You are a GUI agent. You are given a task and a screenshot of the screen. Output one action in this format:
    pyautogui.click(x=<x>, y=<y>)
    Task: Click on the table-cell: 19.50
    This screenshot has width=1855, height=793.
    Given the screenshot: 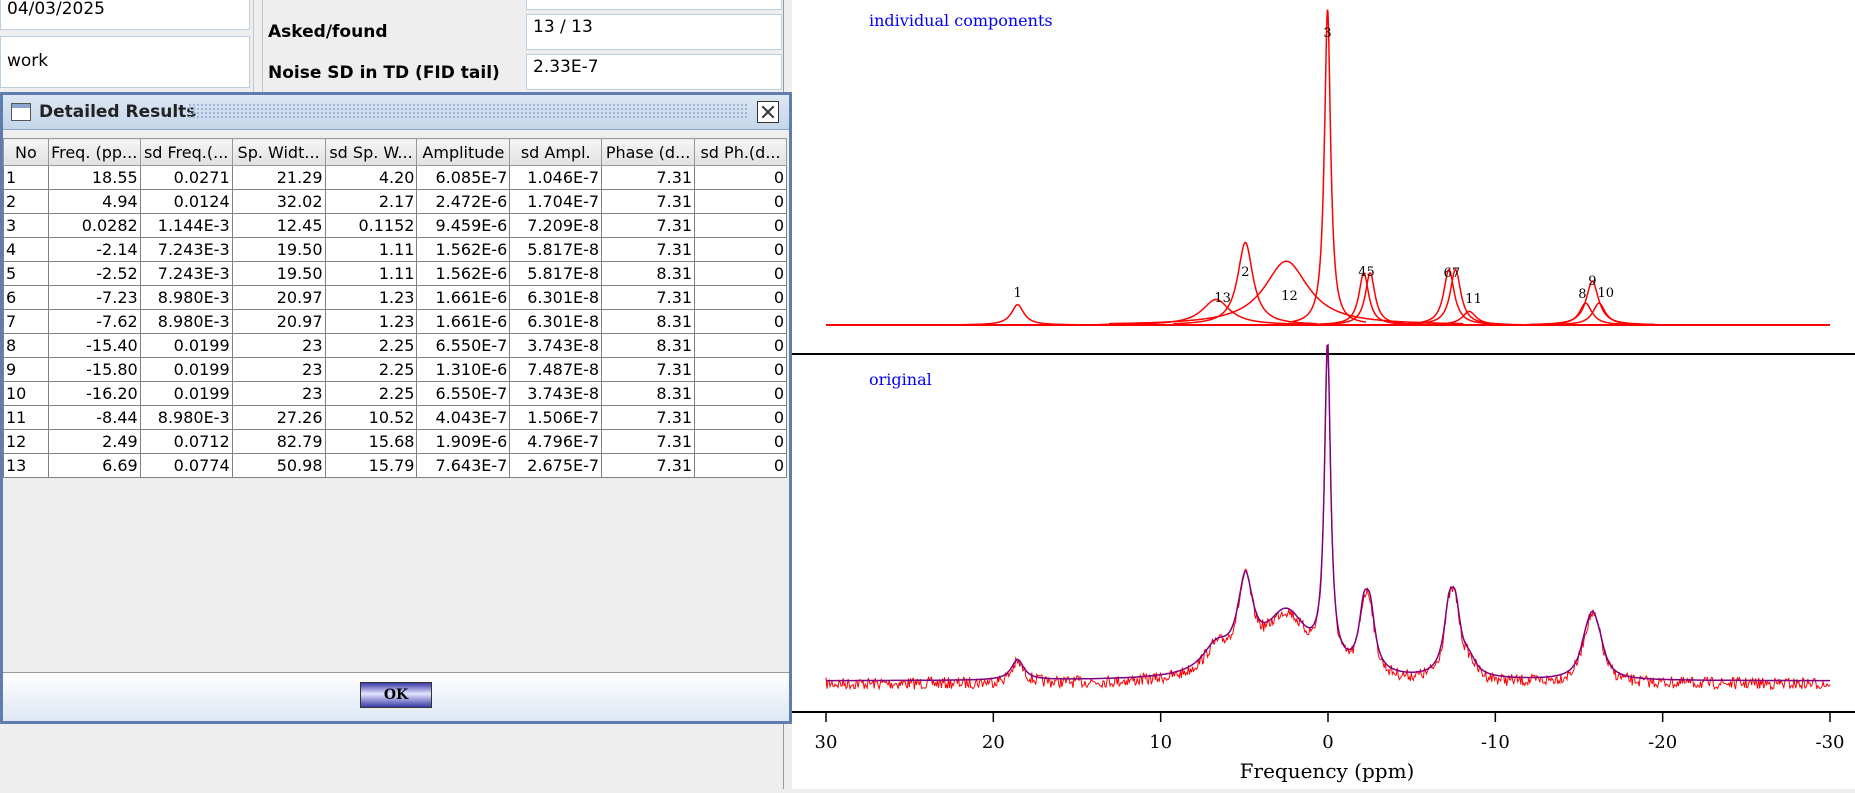 What is the action you would take?
    pyautogui.click(x=278, y=249)
    